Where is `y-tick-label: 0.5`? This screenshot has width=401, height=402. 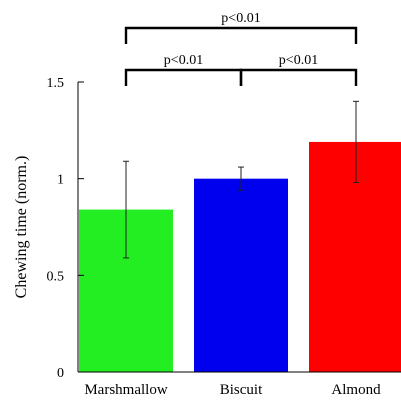
y-tick-label: 0.5 is located at coordinates (56, 276).